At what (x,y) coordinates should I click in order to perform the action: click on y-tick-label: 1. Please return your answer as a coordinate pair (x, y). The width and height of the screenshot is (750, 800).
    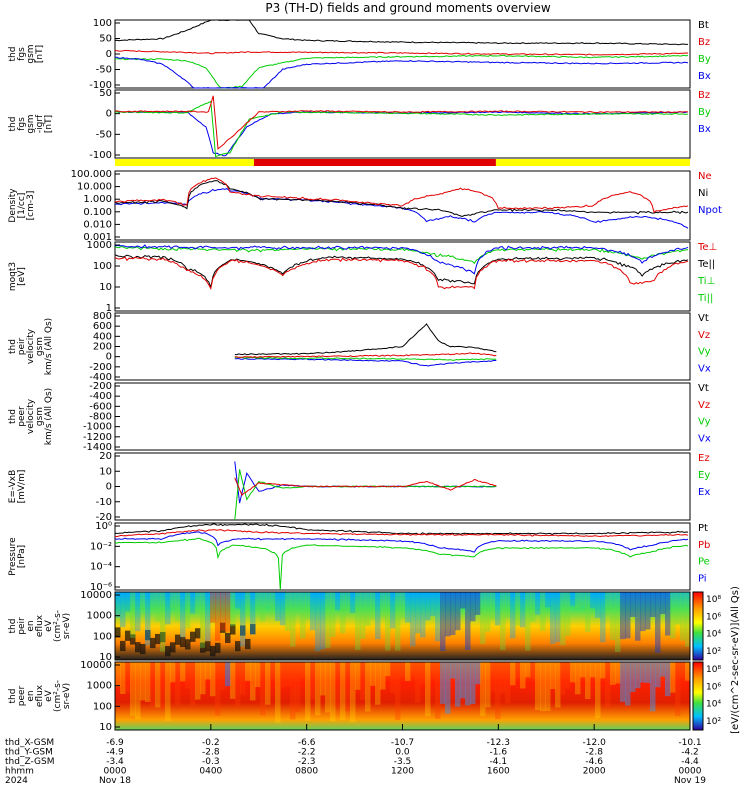
    Looking at the image, I should click on (109, 308).